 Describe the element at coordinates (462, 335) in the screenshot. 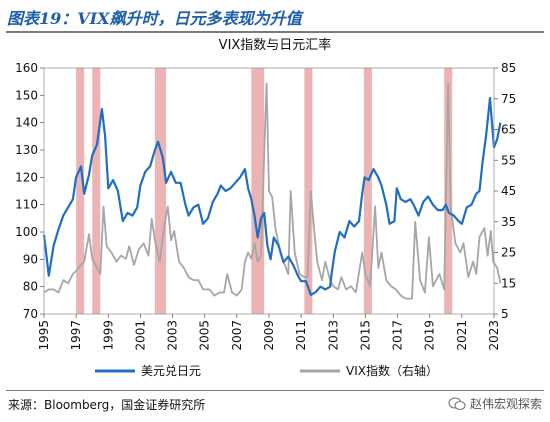

I see `x-tick-label: 2021` at that location.